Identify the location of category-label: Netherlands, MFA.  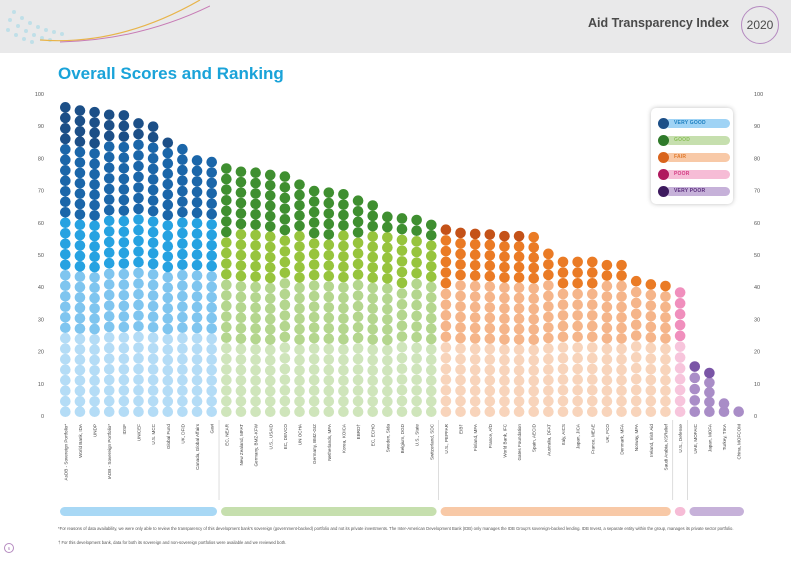
(329, 442).